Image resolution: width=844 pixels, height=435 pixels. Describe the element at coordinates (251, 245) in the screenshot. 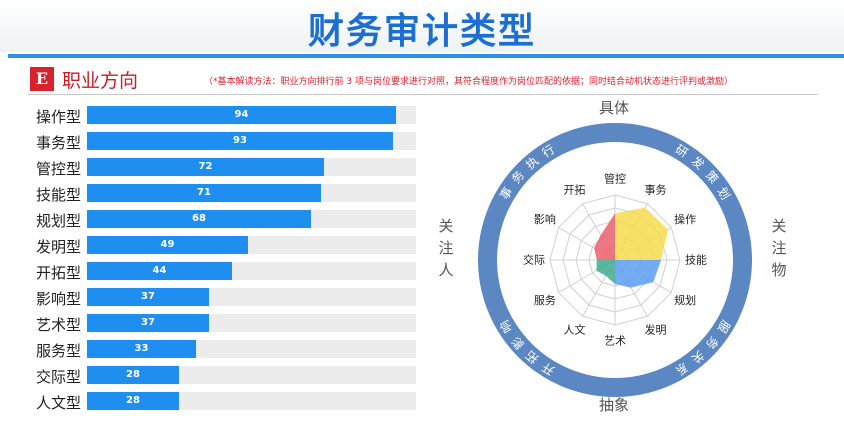

I see `bar-track: 49` at that location.